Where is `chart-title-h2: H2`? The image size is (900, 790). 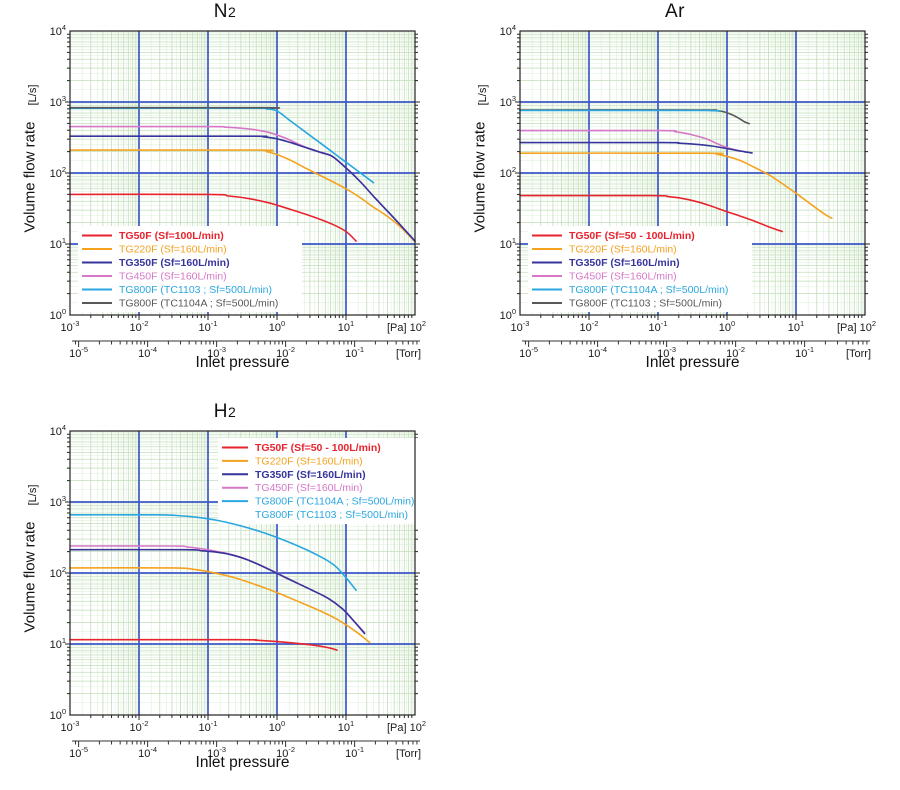
chart-title-h2: H2 is located at coordinates (225, 412).